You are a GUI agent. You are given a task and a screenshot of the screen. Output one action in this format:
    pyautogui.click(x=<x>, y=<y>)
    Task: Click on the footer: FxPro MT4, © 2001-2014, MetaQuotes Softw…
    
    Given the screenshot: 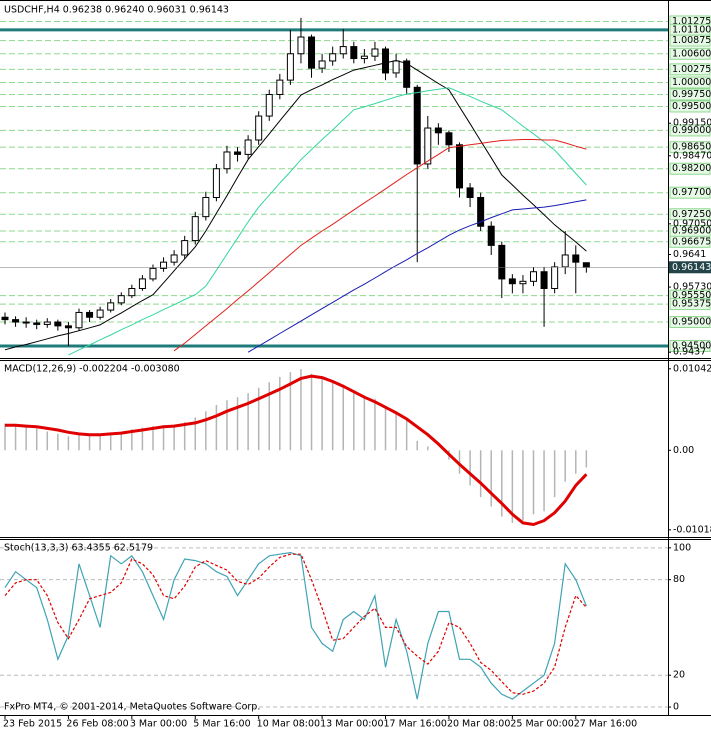 What is the action you would take?
    pyautogui.click(x=132, y=707)
    